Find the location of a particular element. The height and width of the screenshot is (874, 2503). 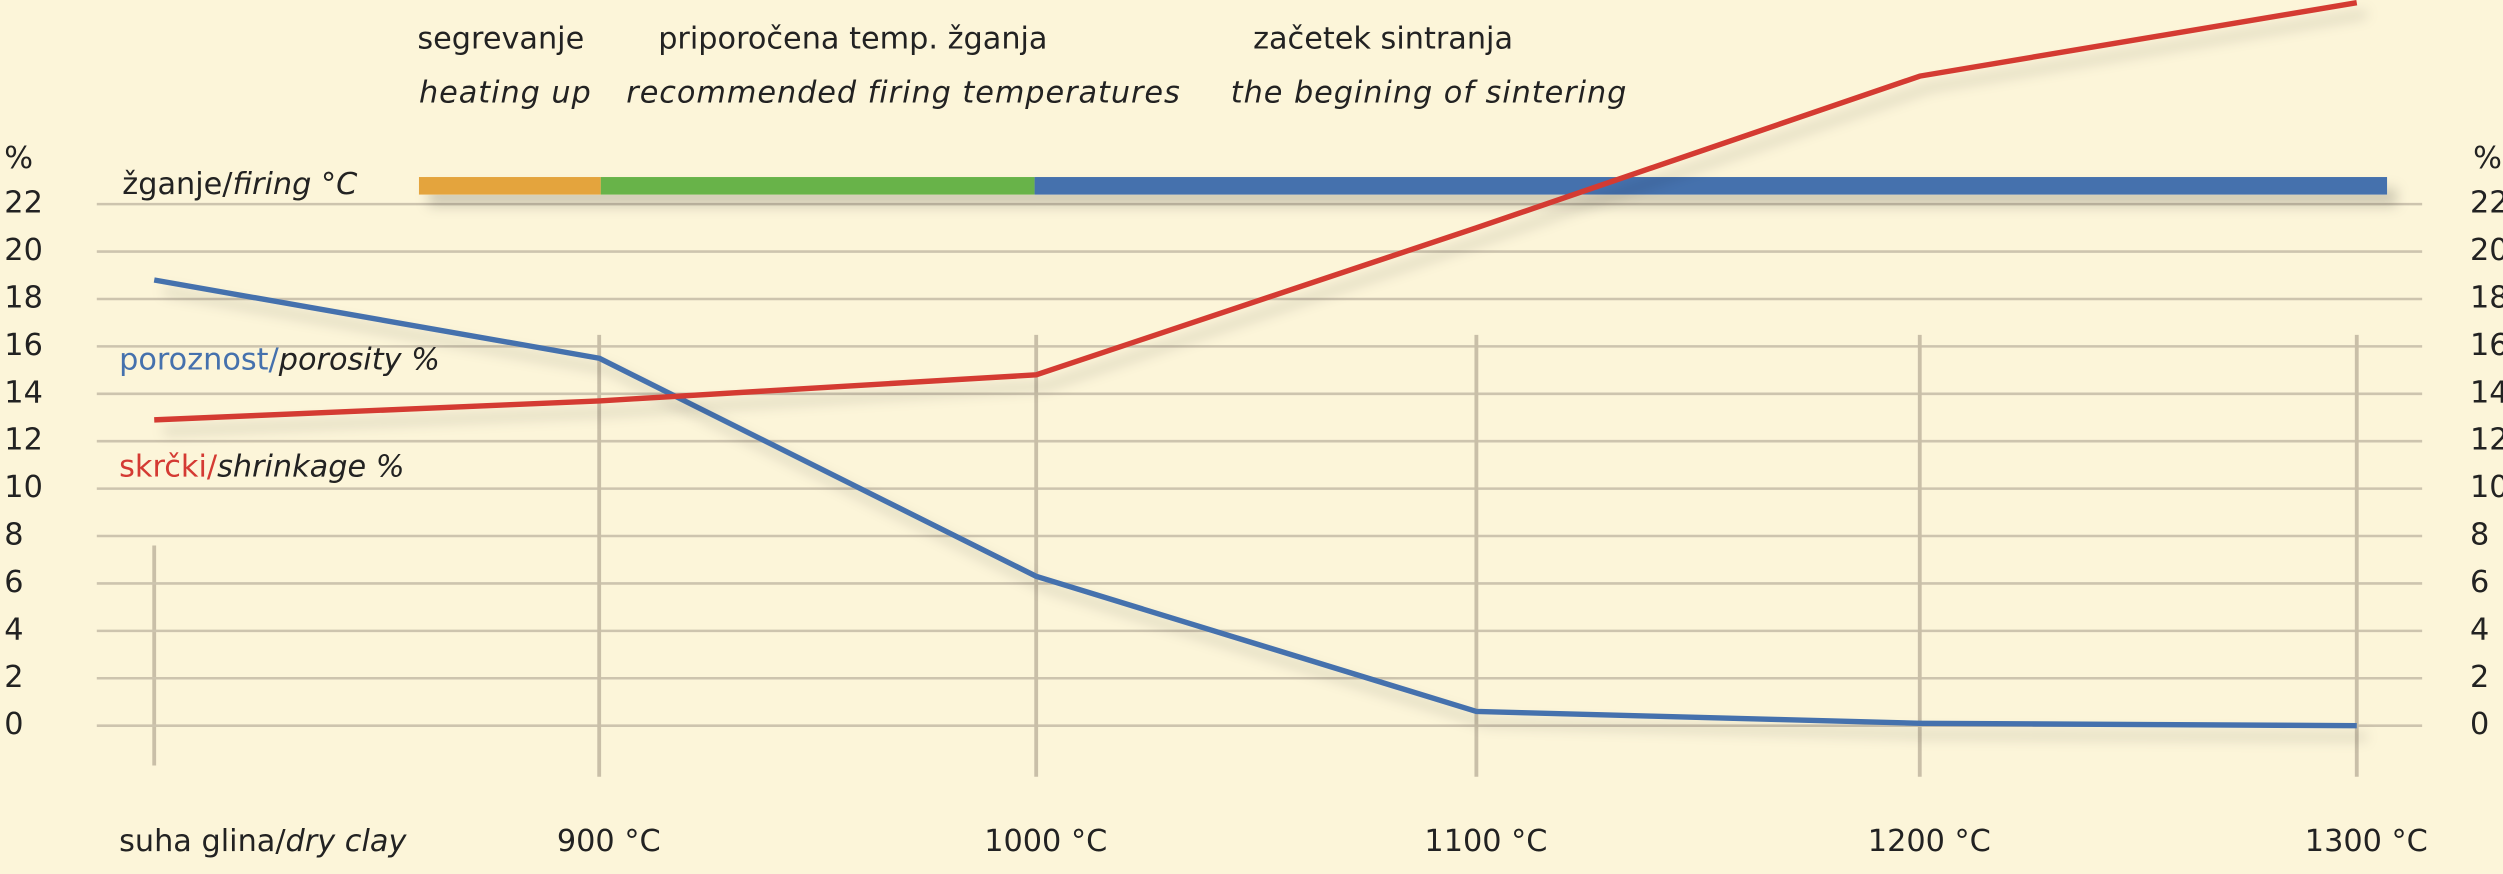

x-tick-label-en: dry clay is located at coordinates (347, 841).